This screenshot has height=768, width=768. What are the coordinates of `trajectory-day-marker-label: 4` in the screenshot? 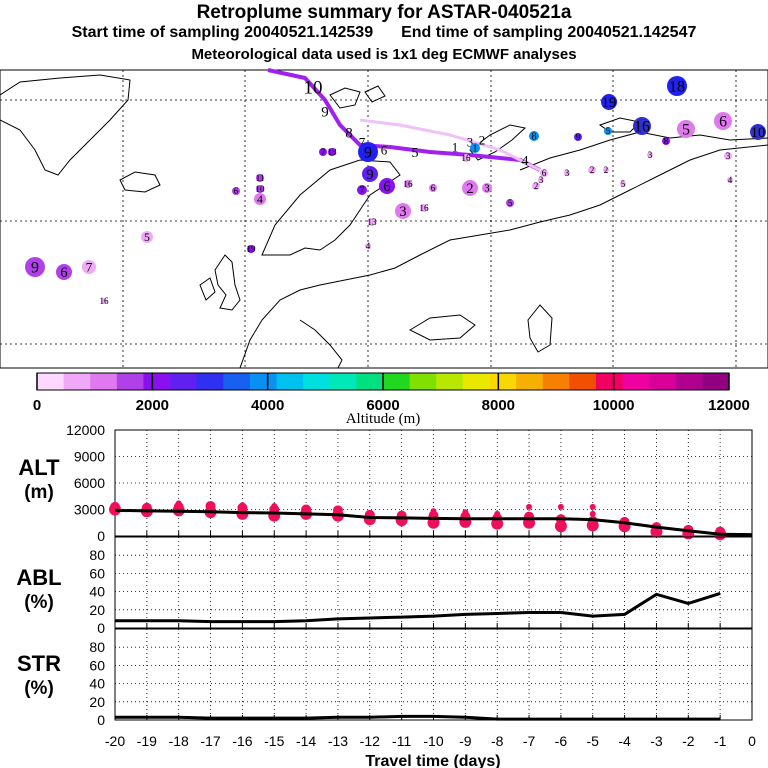 It's located at (525, 161).